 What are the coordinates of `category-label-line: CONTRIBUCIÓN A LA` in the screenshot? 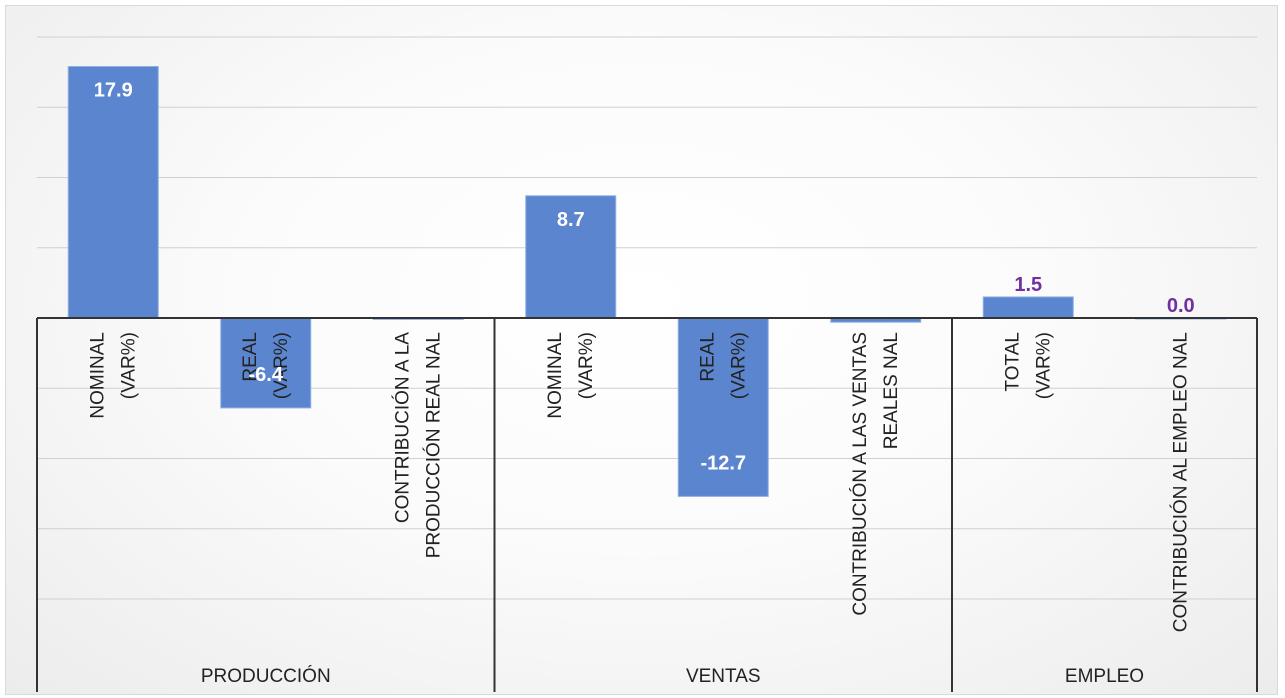 It's located at (402, 427).